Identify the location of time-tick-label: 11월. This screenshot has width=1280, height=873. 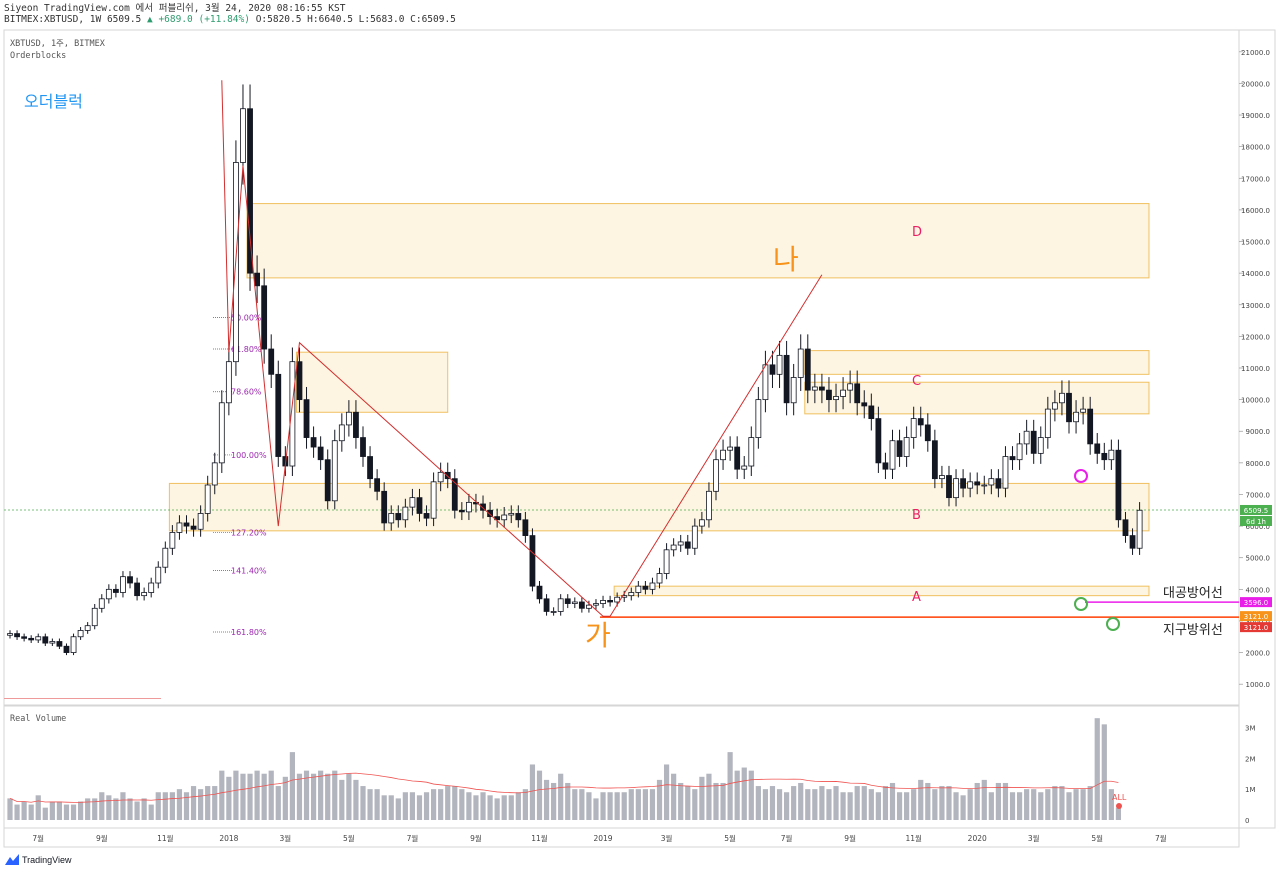
(165, 838).